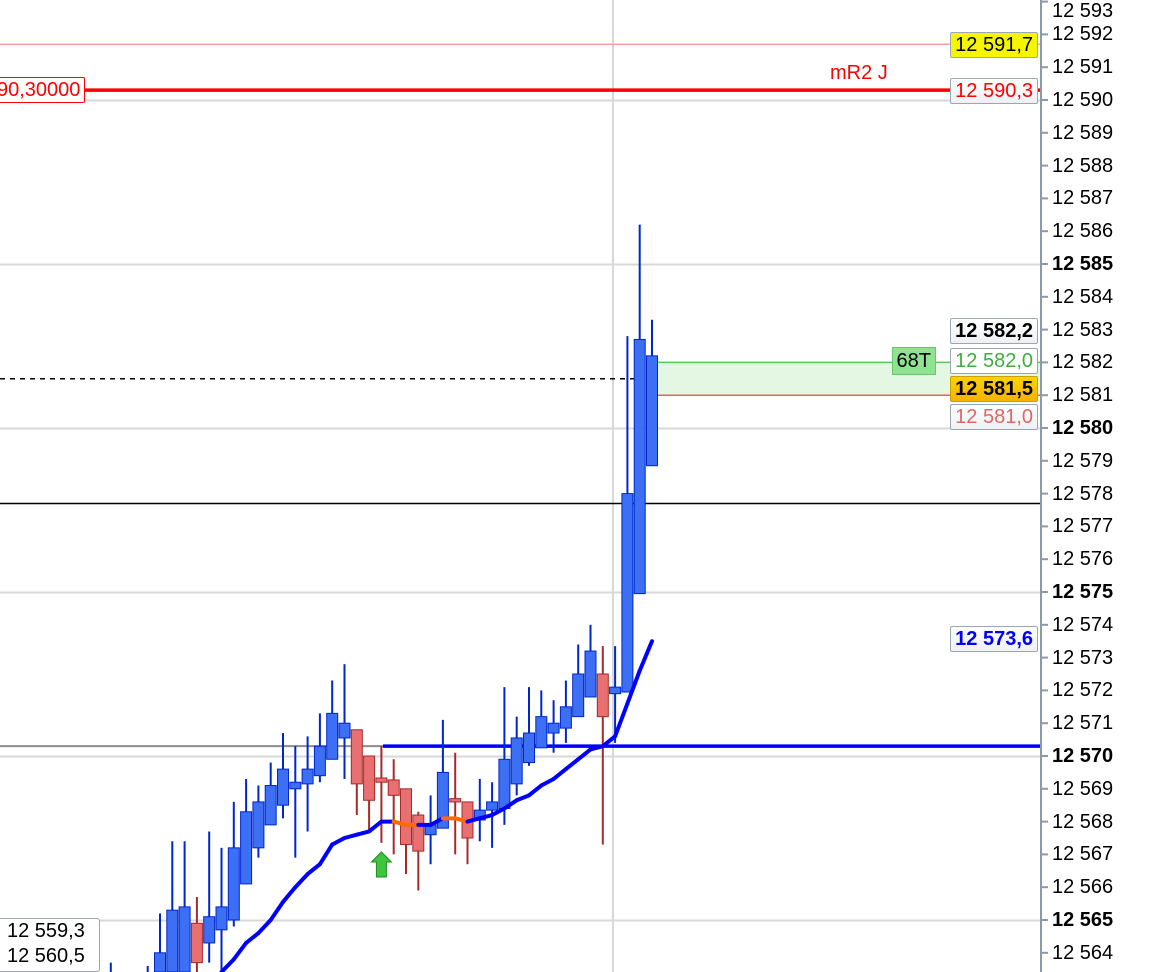 Image resolution: width=1160 pixels, height=972 pixels. I want to click on axis-tick-label: 12 592, so click(1083, 34).